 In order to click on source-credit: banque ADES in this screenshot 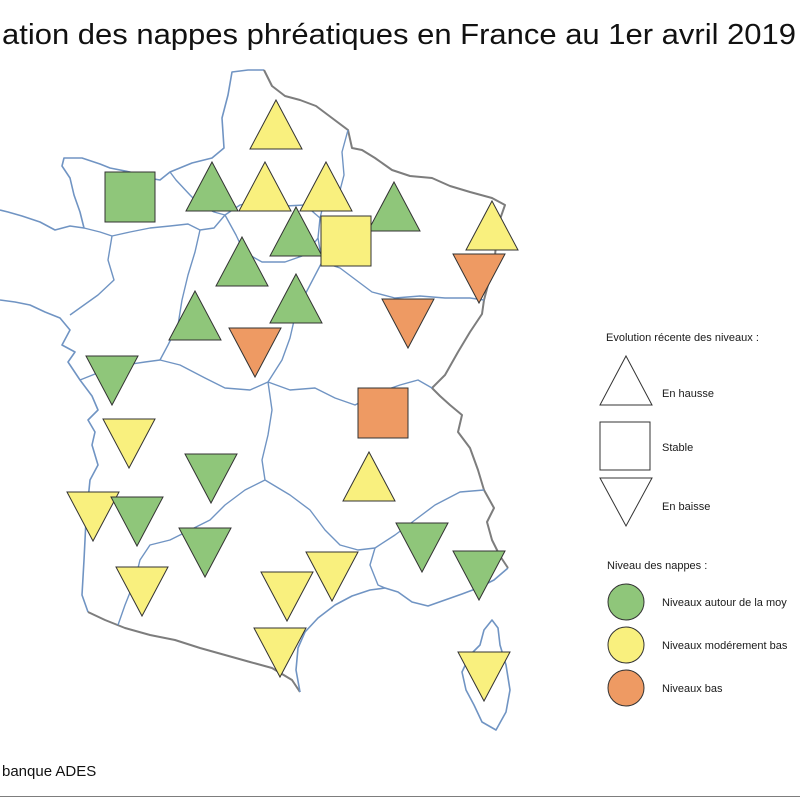, I will do `click(49, 771)`.